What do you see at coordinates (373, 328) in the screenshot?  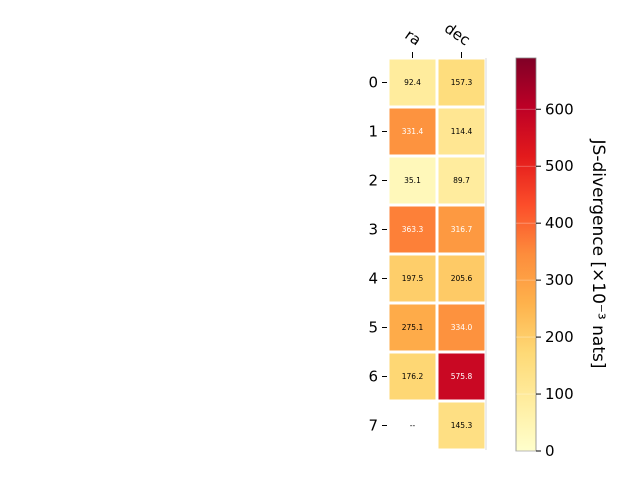 I see `row-label: 5` at bounding box center [373, 328].